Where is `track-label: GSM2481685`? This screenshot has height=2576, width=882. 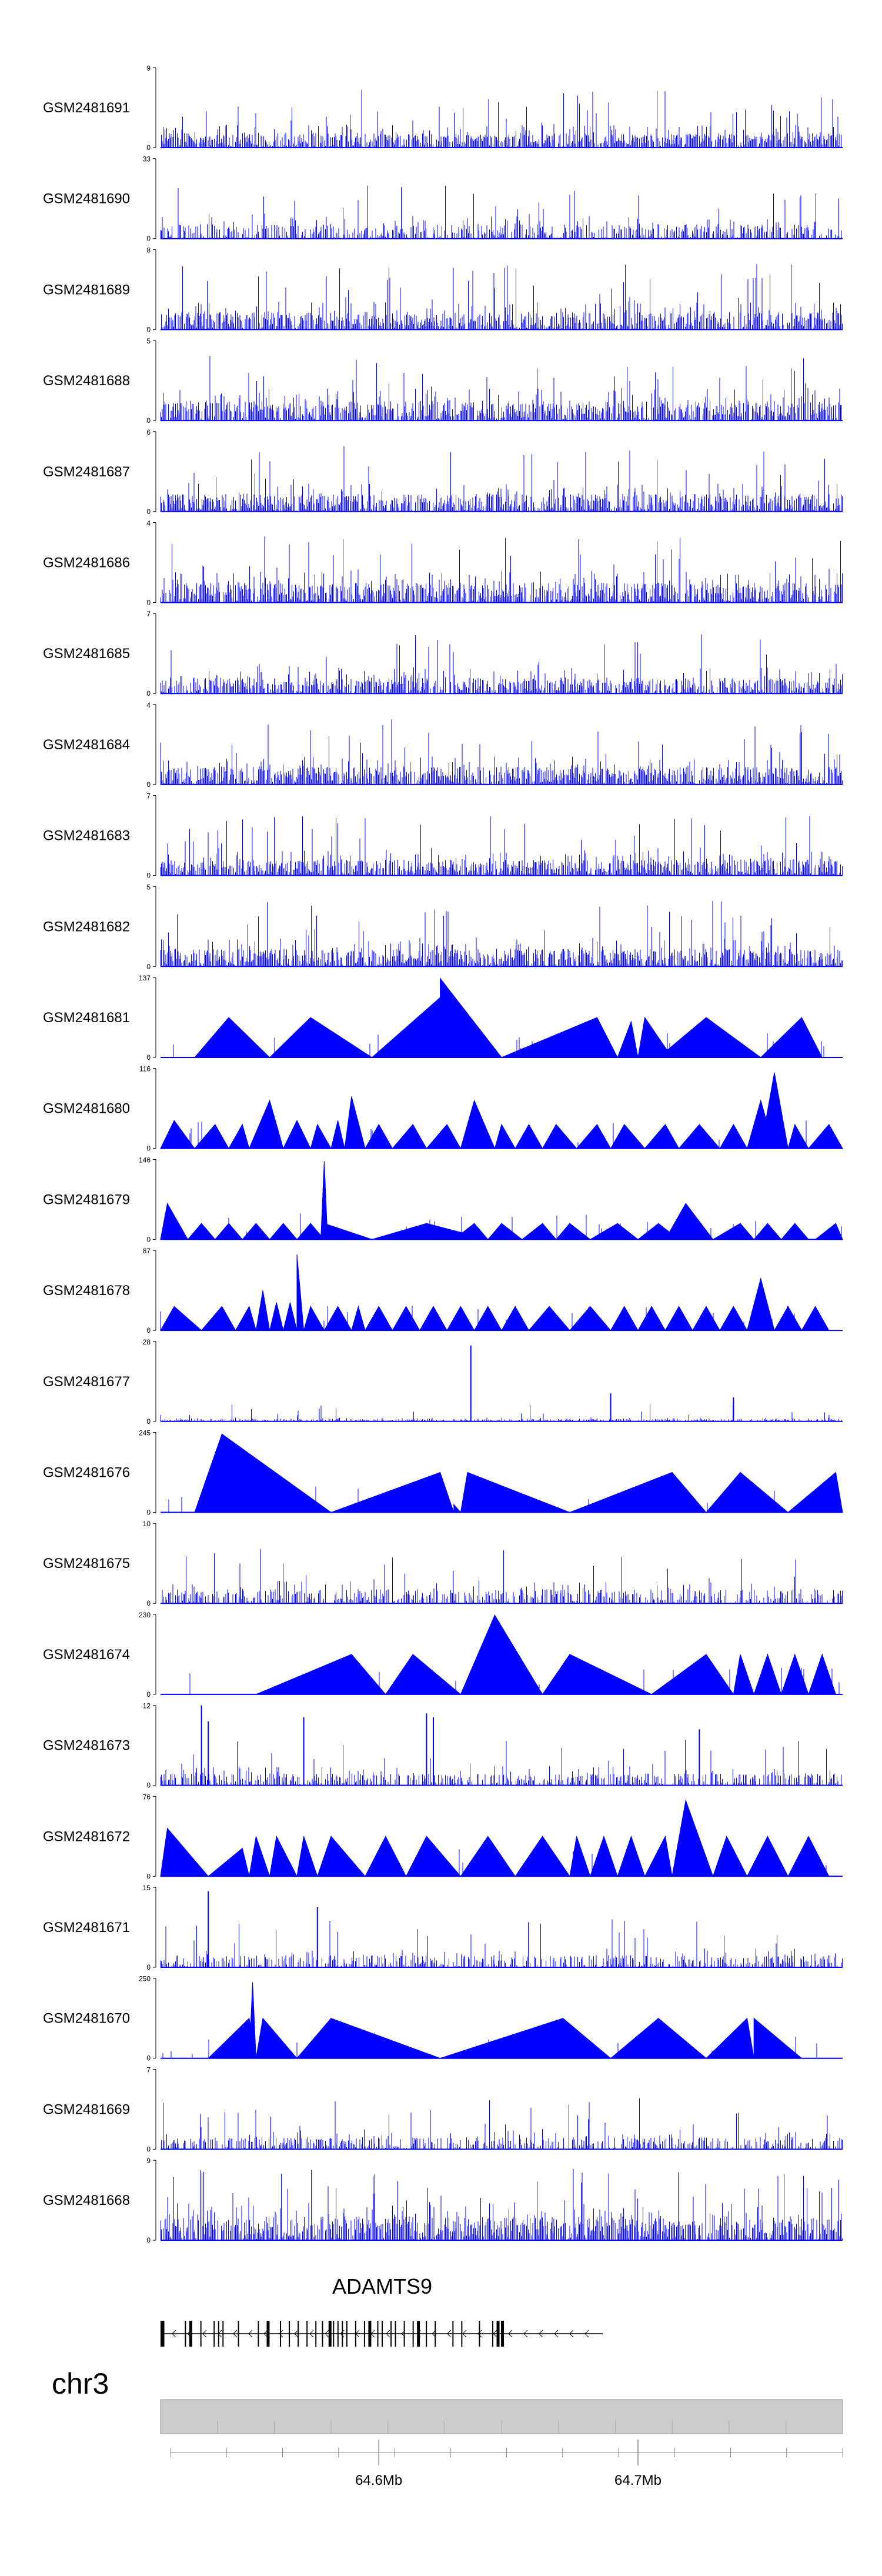
track-label: GSM2481685 is located at coordinates (86, 654).